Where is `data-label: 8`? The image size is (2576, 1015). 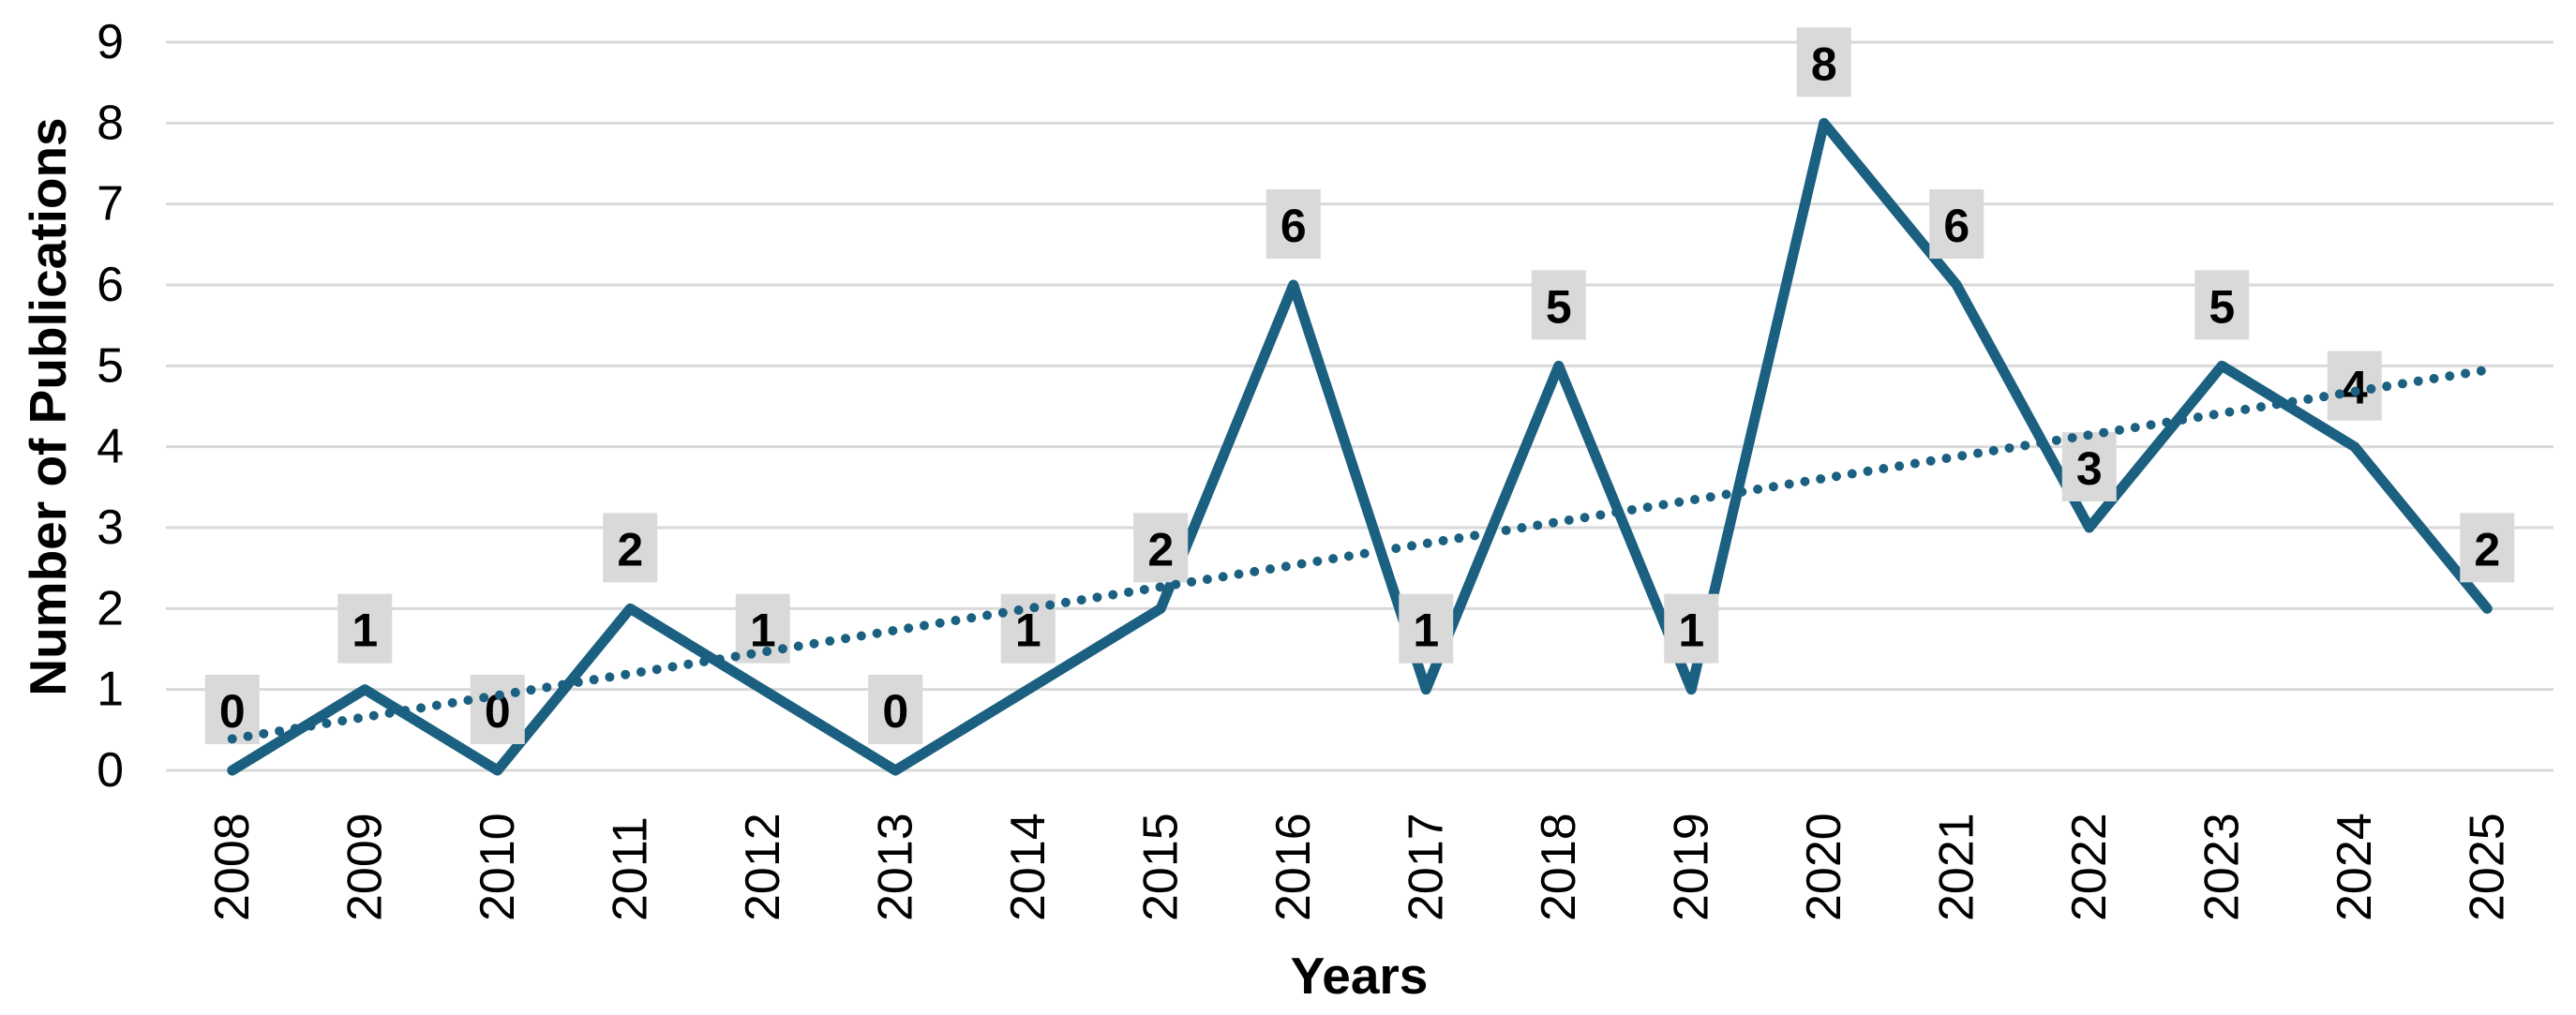
data-label: 8 is located at coordinates (1824, 62).